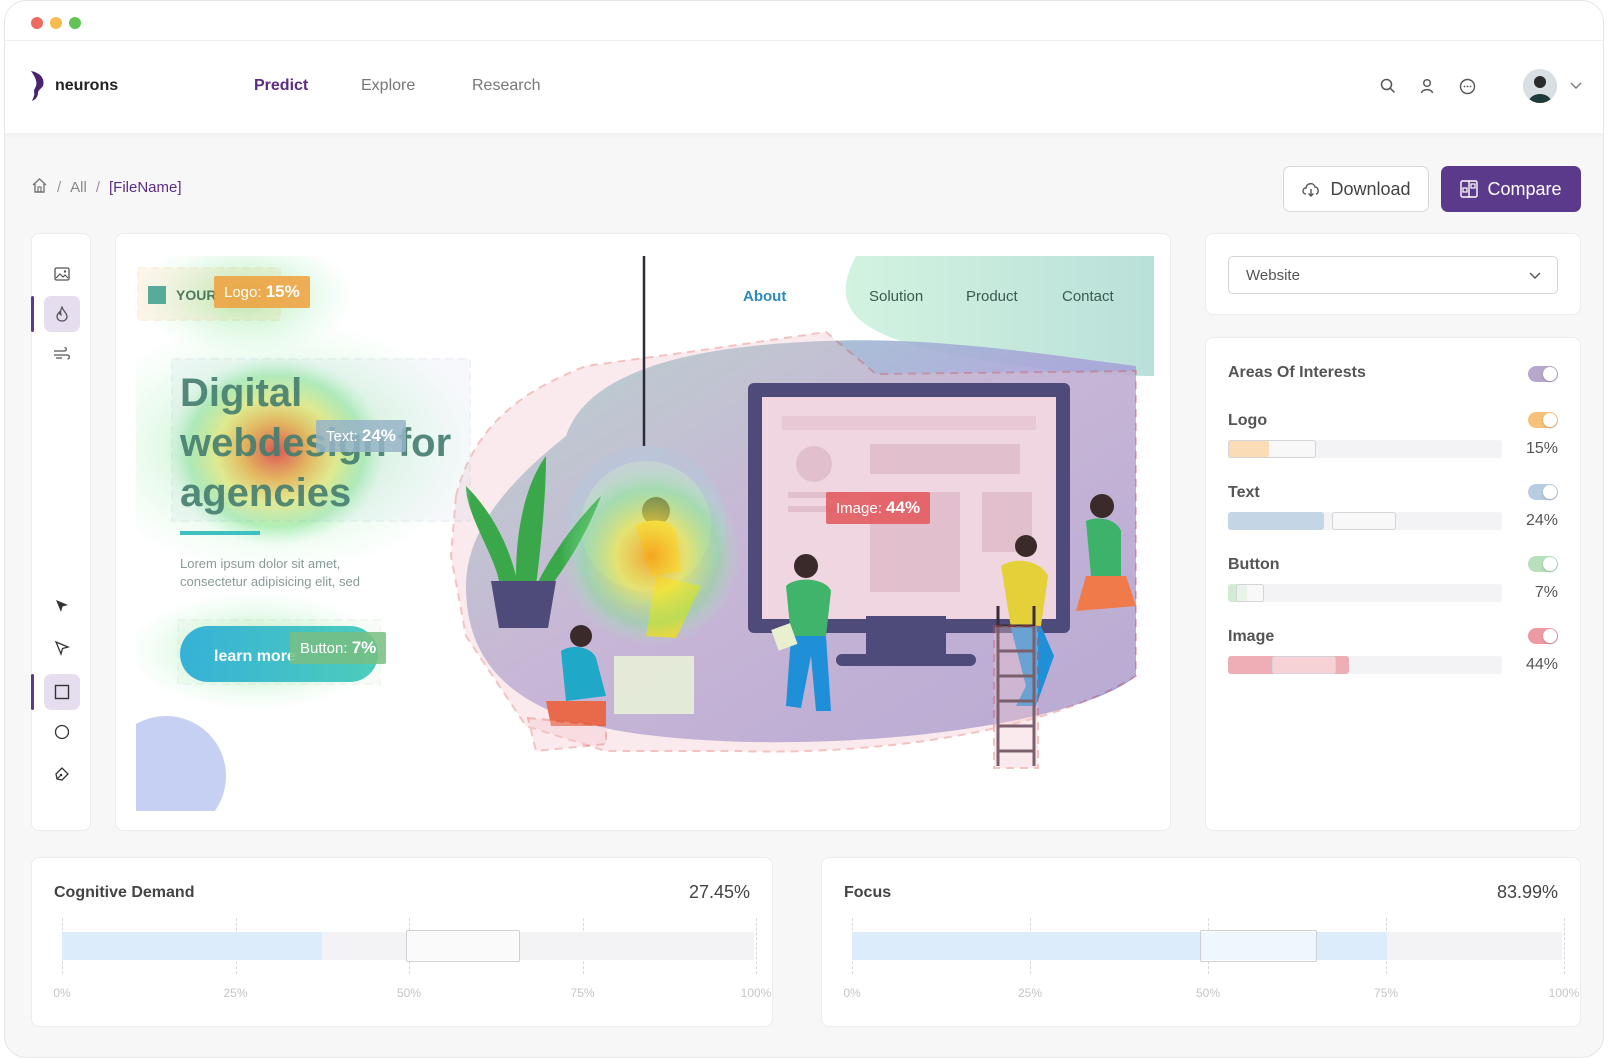 The image size is (1608, 1058). Describe the element at coordinates (62, 354) in the screenshot. I see `wind-icon` at that location.